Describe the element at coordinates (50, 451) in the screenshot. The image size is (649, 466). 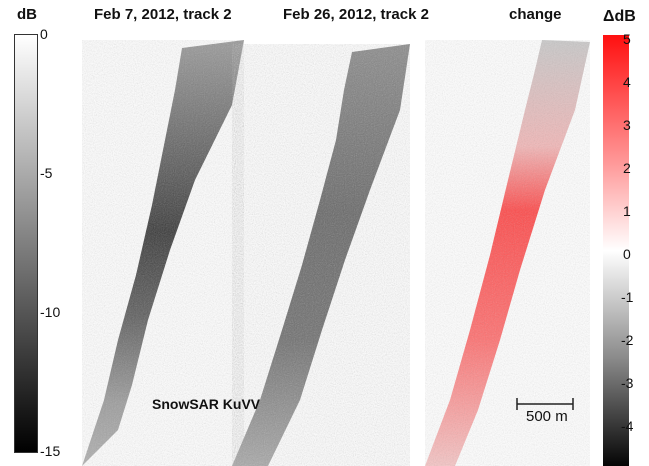
I see `left-tick-minus15: -15` at that location.